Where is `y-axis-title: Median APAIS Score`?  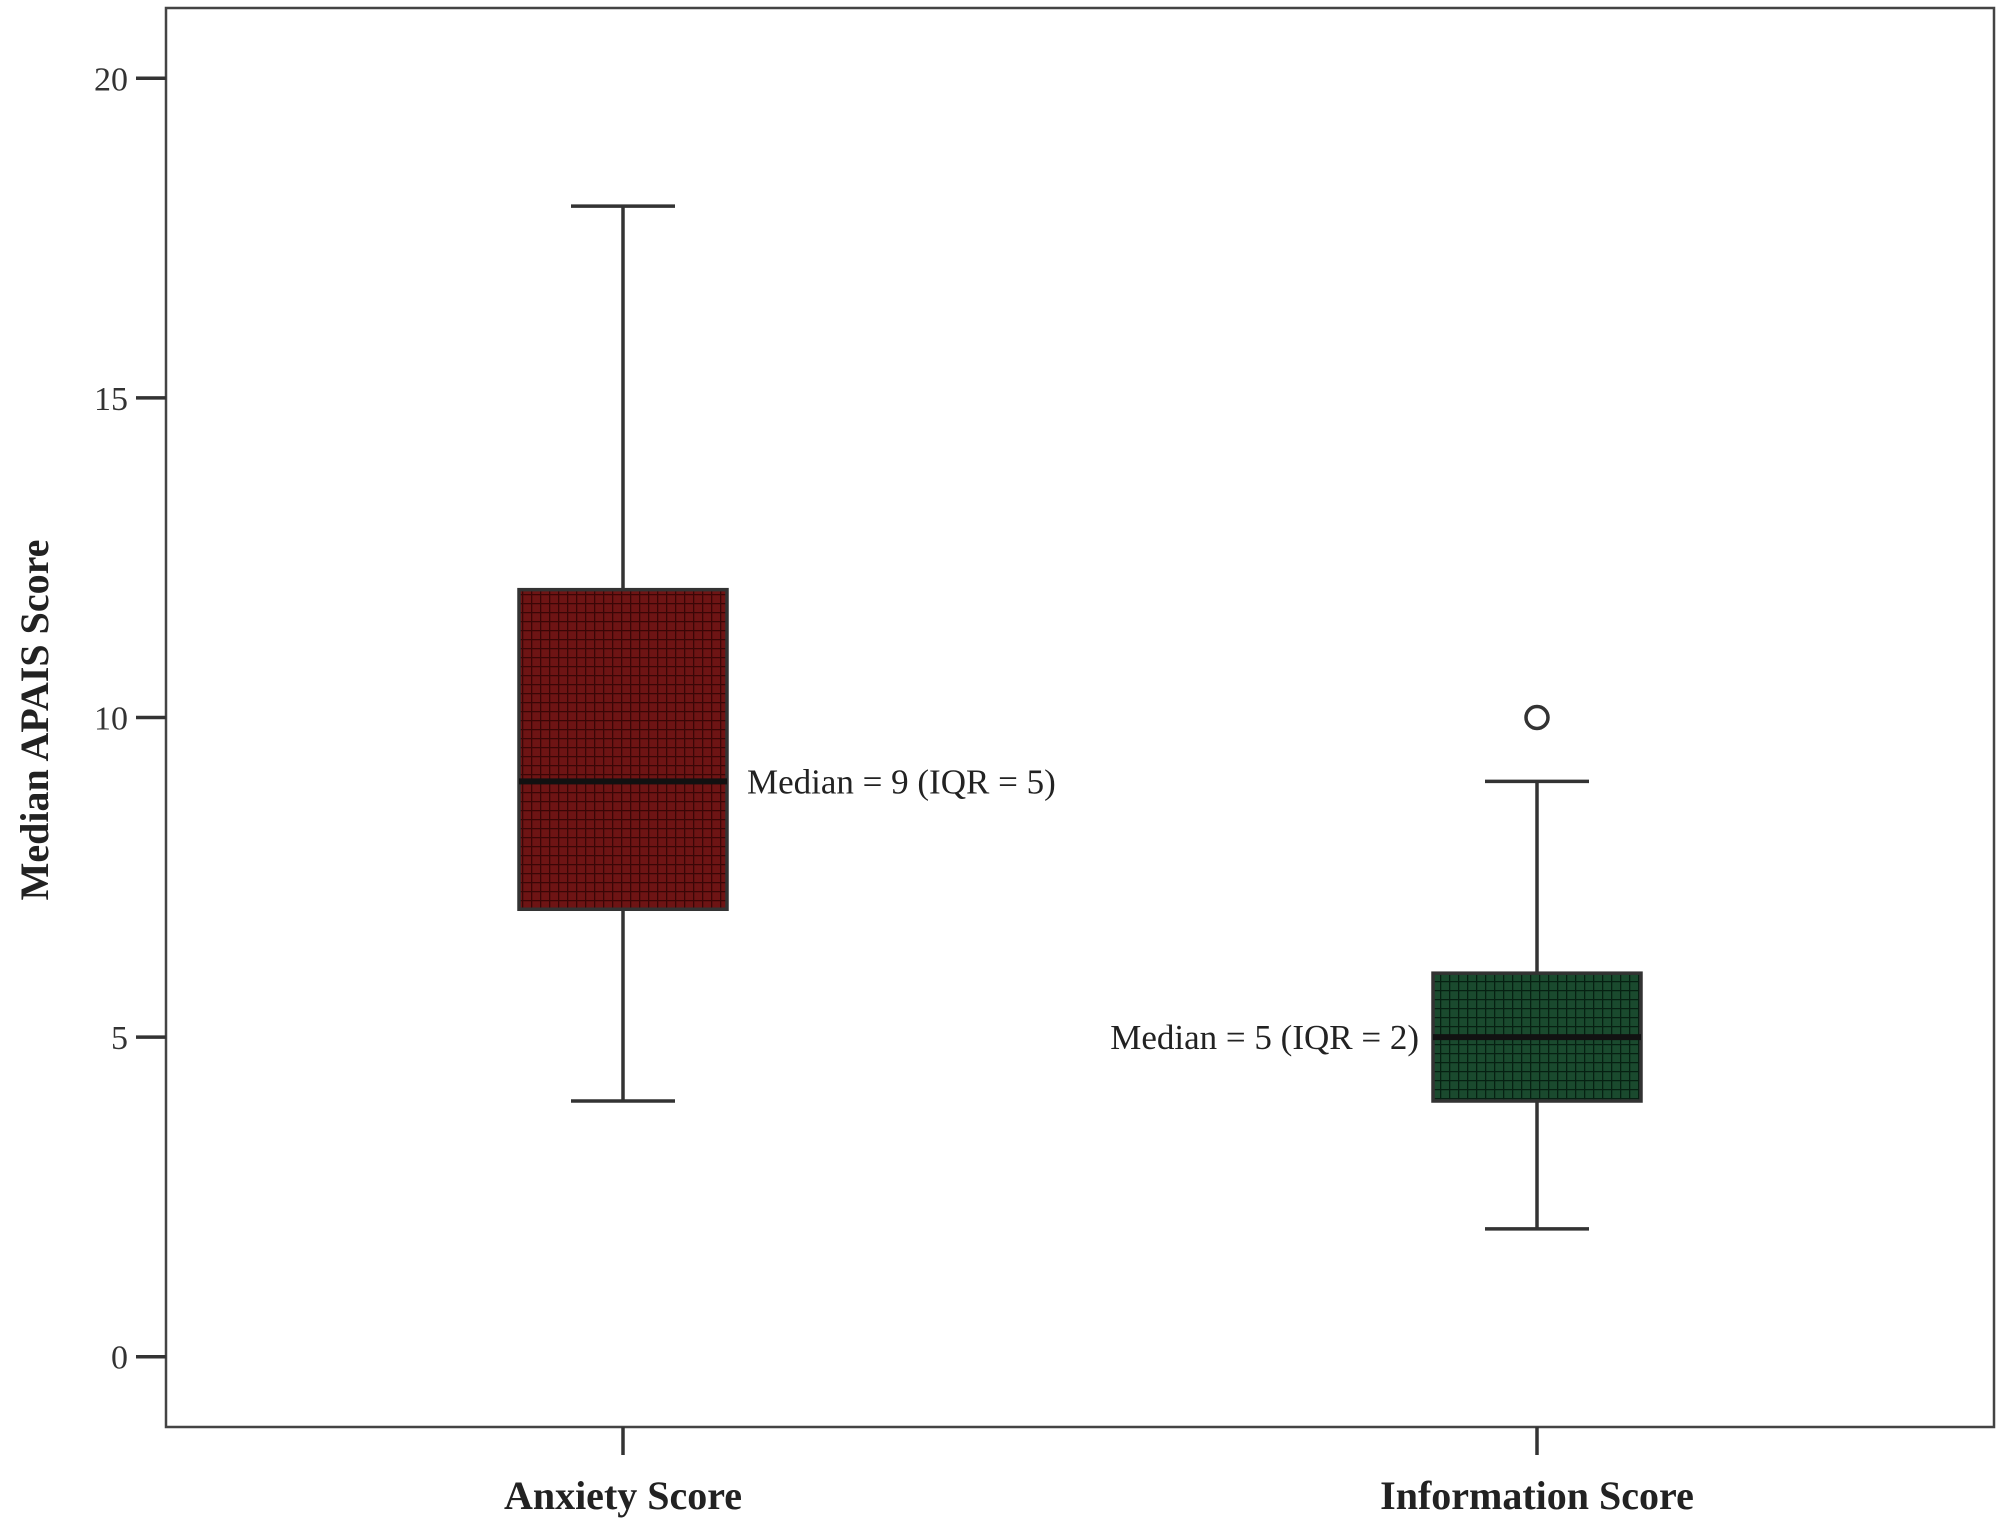
y-axis-title: Median APAIS Score is located at coordinates (34, 720).